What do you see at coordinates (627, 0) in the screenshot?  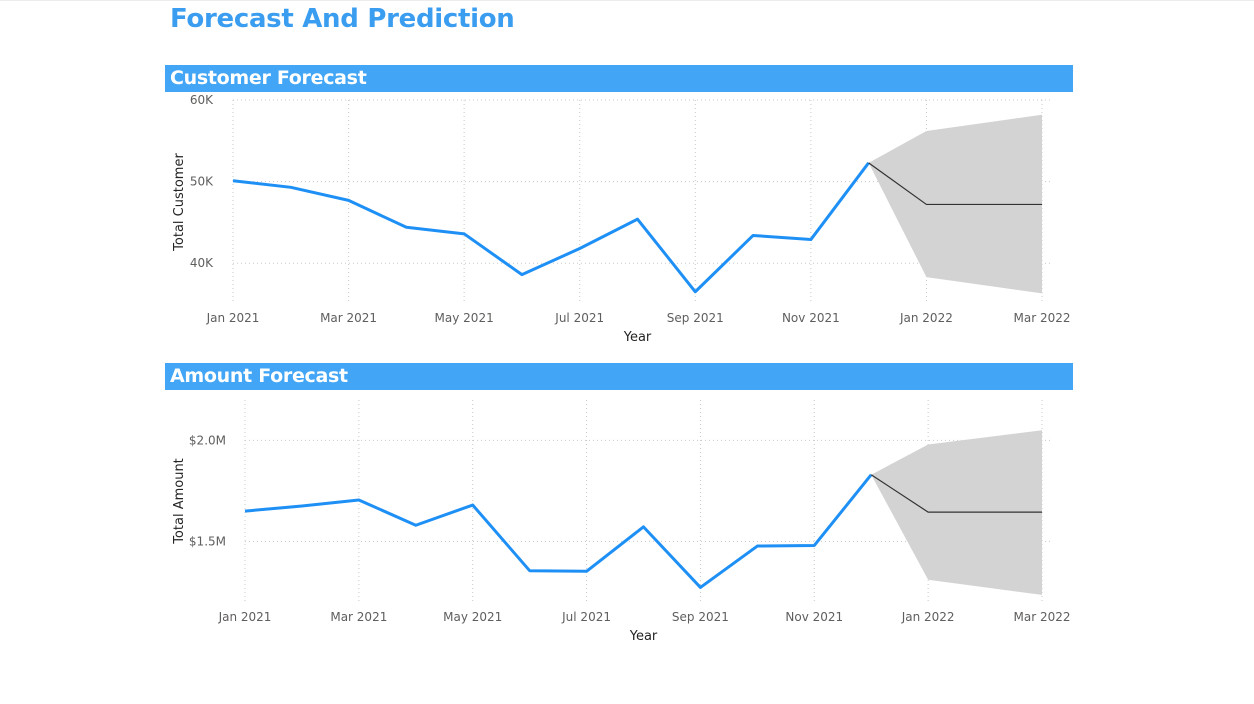 I see `top-divider` at bounding box center [627, 0].